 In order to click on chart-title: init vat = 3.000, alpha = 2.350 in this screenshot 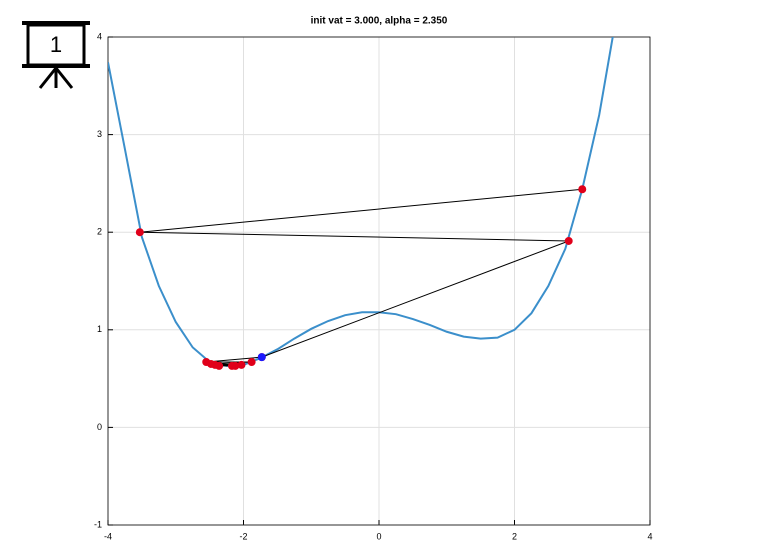, I will do `click(379, 21)`.